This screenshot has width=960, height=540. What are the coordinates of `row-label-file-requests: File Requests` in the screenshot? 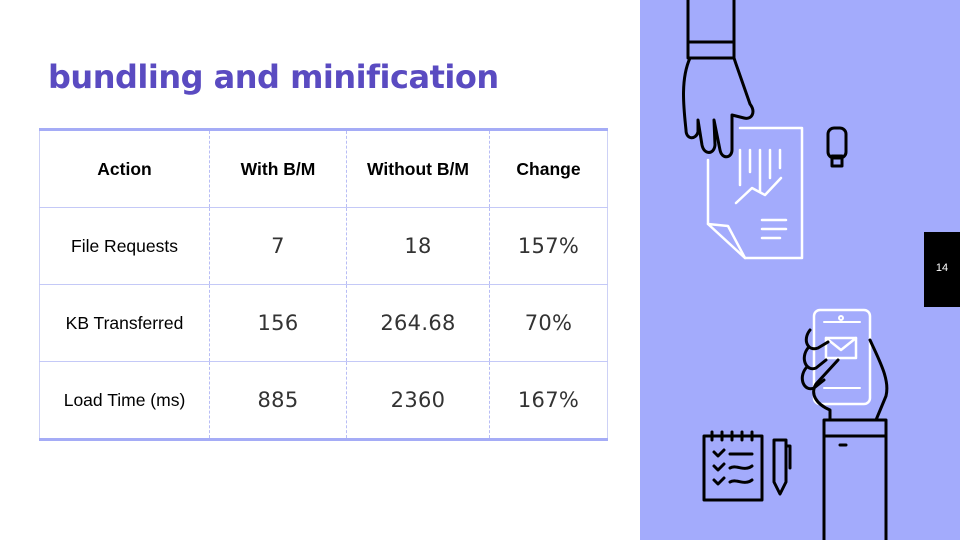 It's located at (124, 246).